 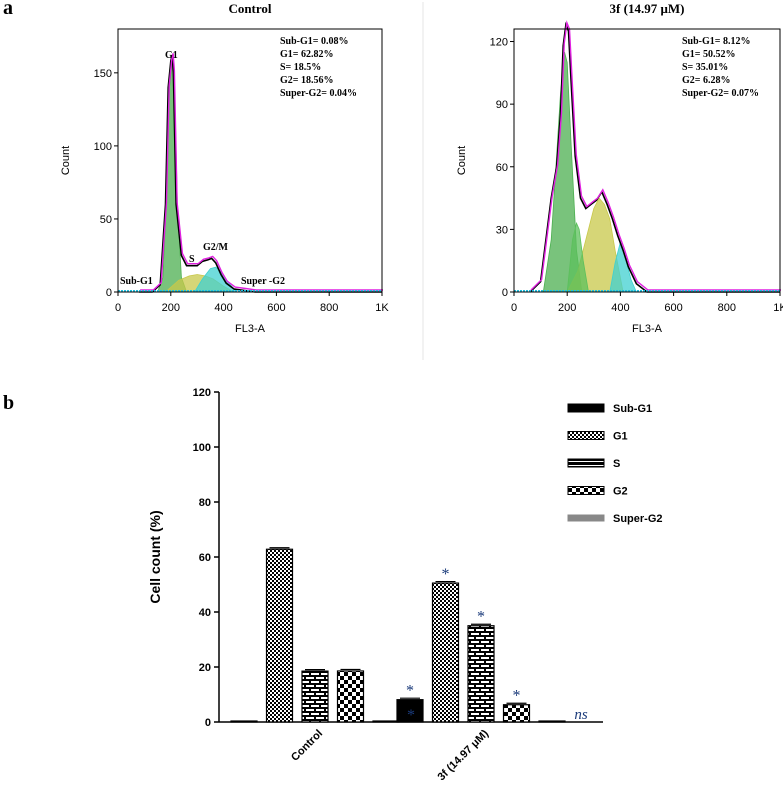 What do you see at coordinates (103, 74) in the screenshot?
I see `y-tick-label: 150` at bounding box center [103, 74].